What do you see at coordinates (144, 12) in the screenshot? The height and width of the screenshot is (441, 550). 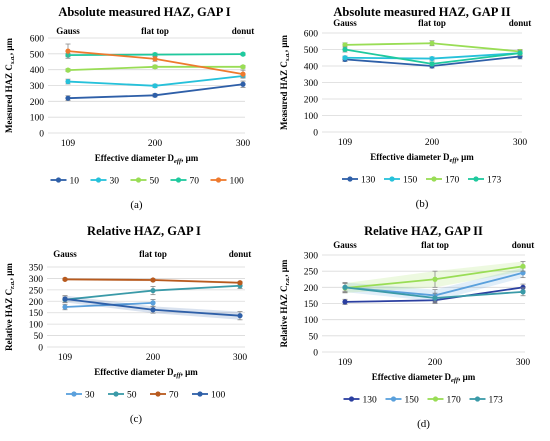 I see `chart-title: Absolute measured HAZ, GAP I` at bounding box center [144, 12].